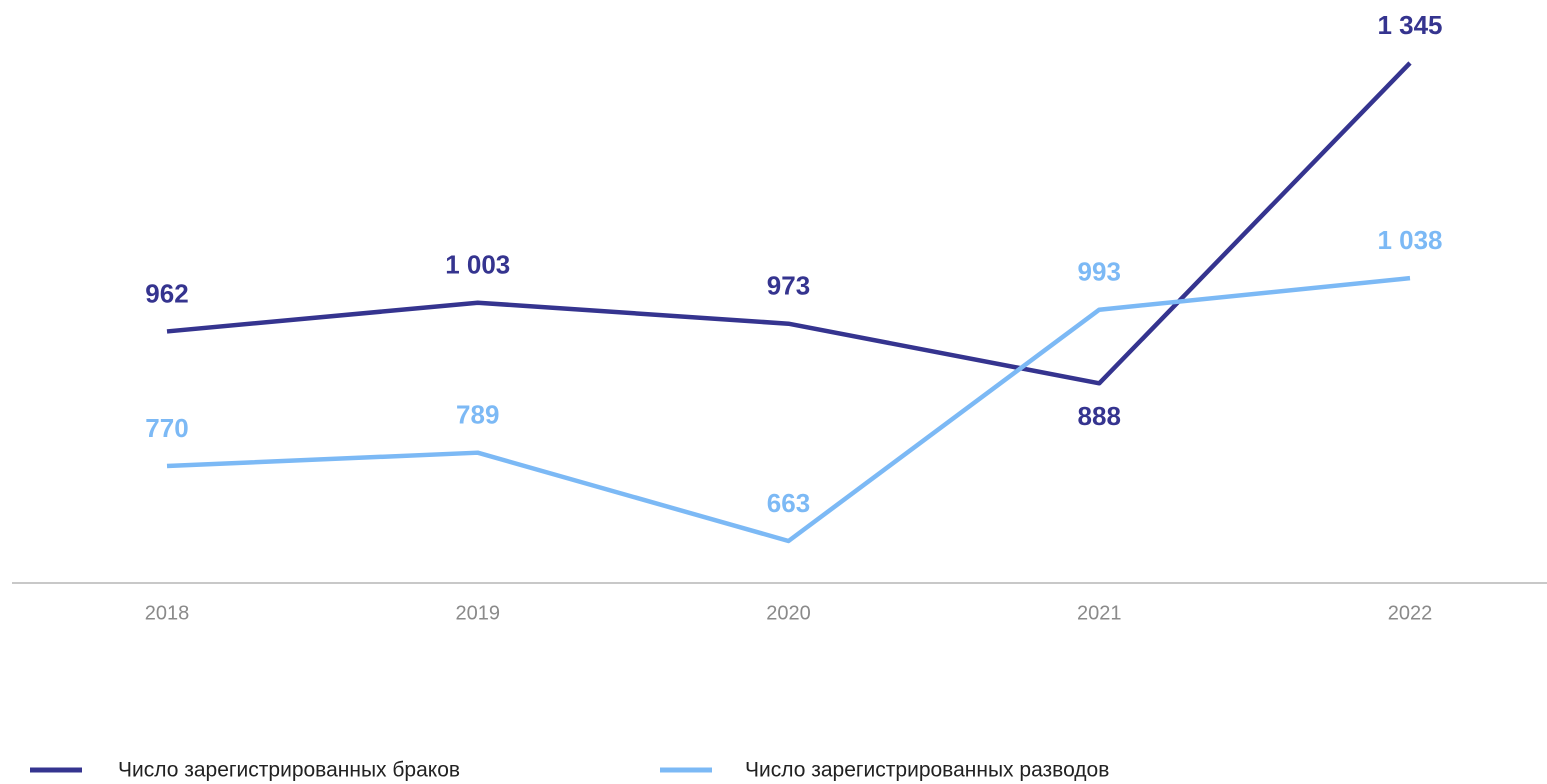 The width and height of the screenshot is (1547, 784). I want to click on x-tick-label: 2022, so click(1410, 613).